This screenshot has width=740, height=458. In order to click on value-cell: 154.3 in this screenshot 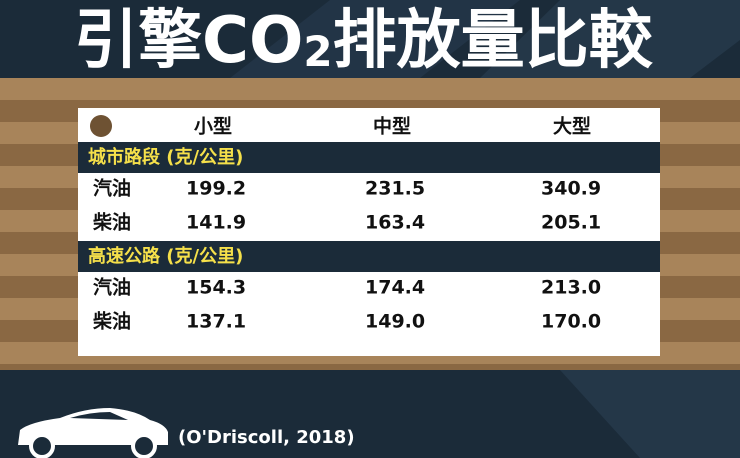, I will do `click(216, 288)`.